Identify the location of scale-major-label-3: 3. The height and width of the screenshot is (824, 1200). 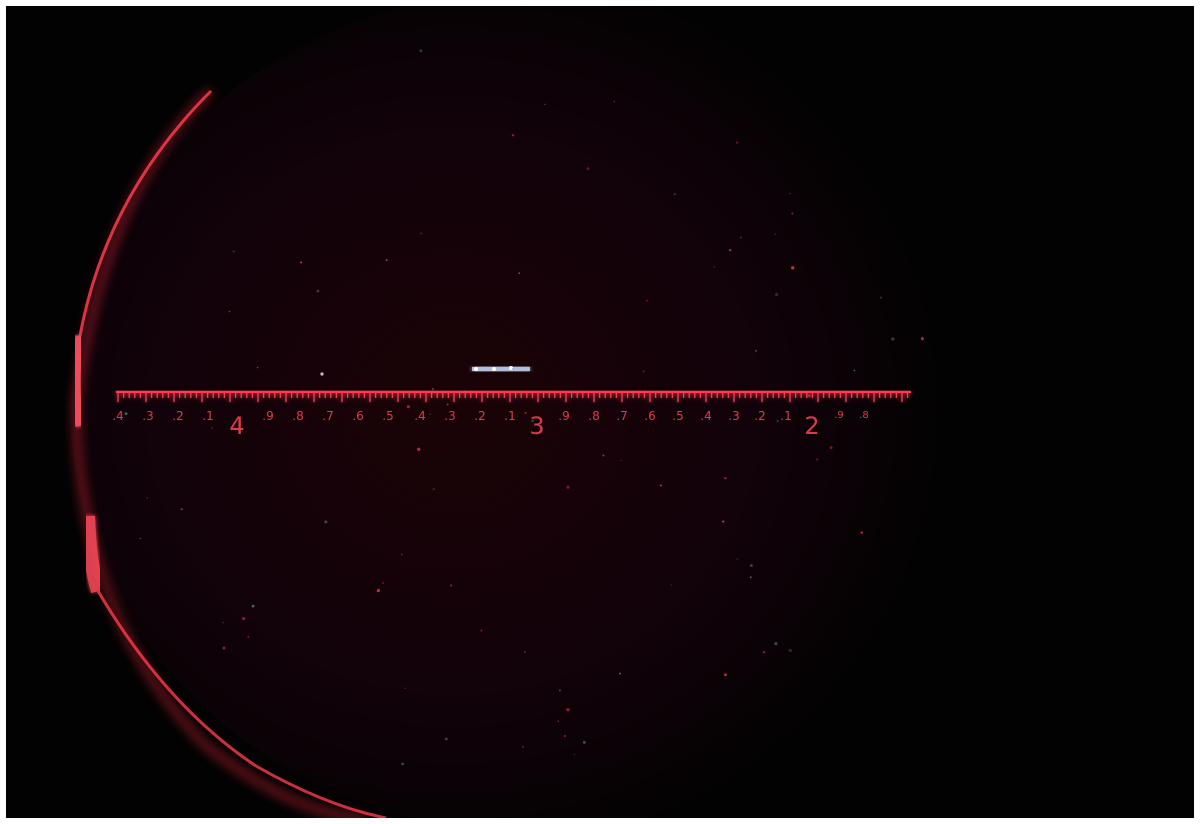
(536, 426).